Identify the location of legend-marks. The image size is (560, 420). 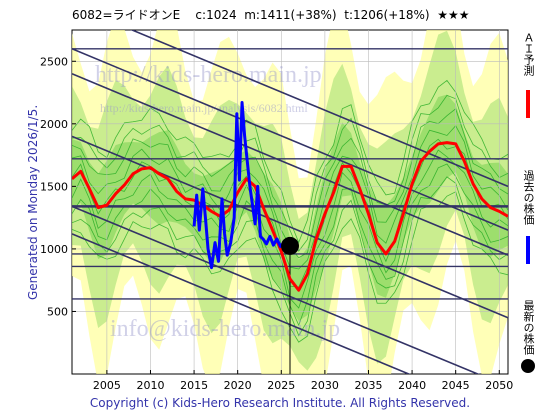
(528, 231).